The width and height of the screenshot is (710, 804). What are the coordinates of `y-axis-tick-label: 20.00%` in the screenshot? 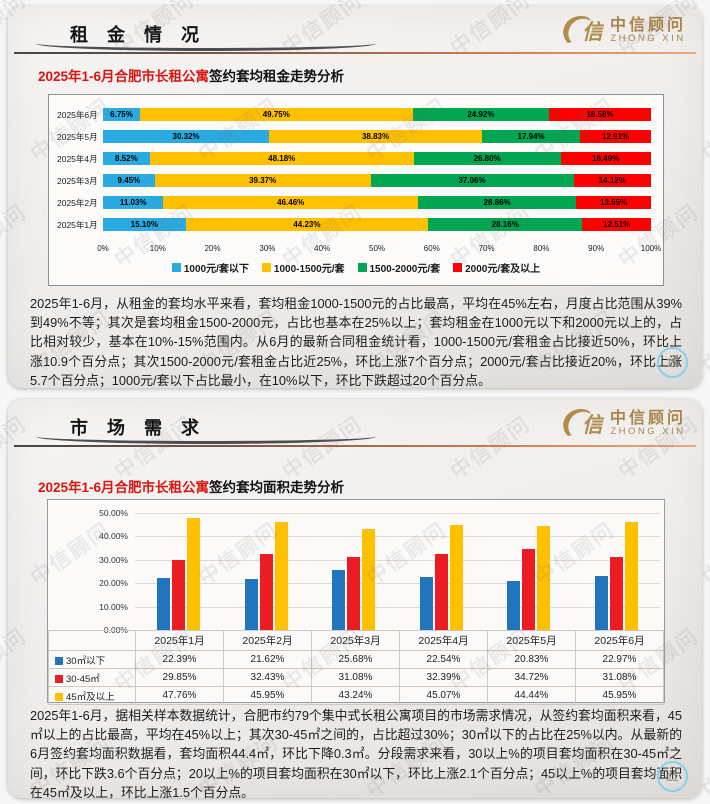 It's located at (113, 583).